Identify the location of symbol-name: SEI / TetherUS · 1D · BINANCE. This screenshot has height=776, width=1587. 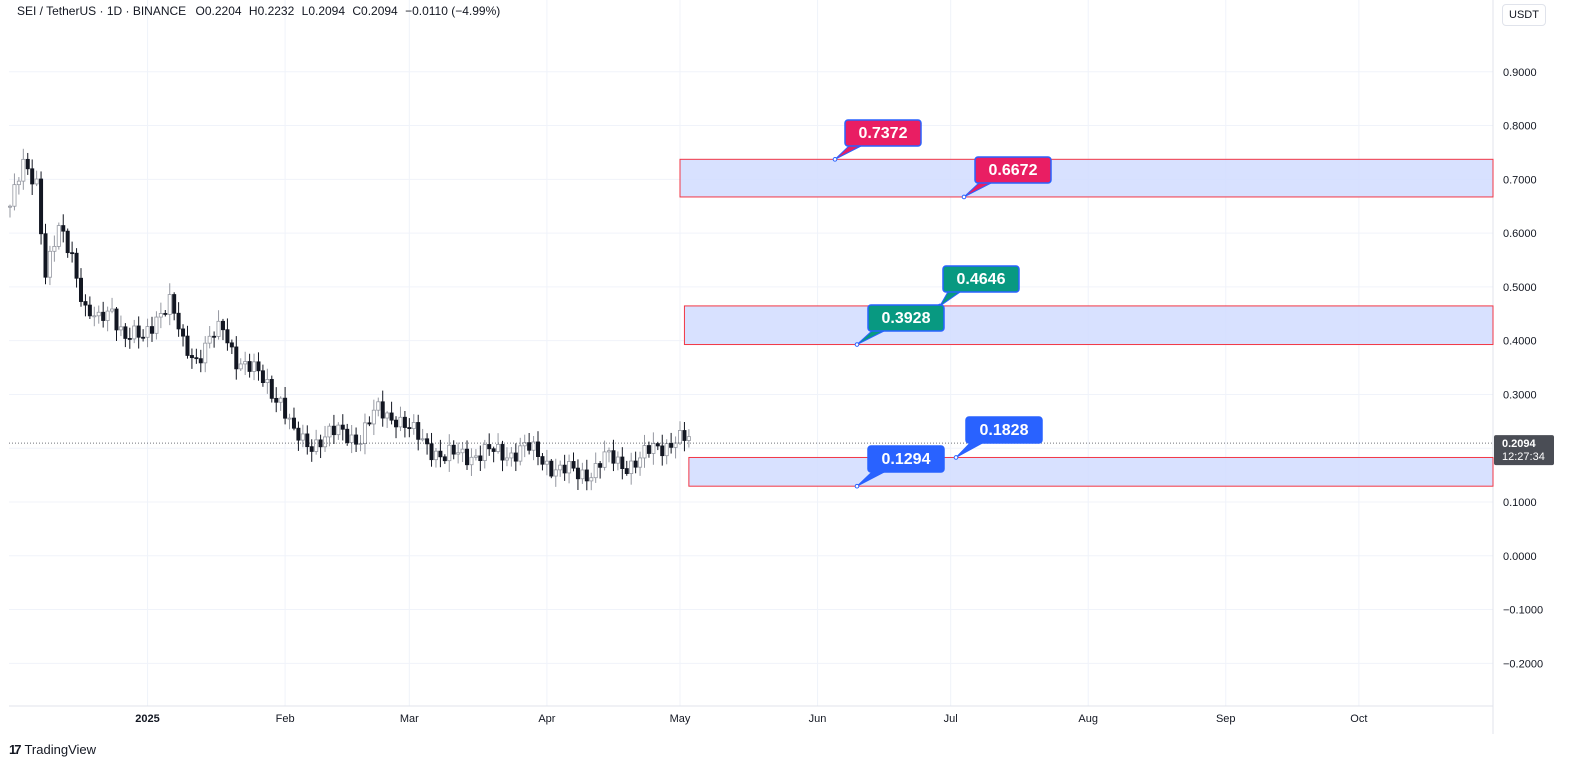
(102, 11).